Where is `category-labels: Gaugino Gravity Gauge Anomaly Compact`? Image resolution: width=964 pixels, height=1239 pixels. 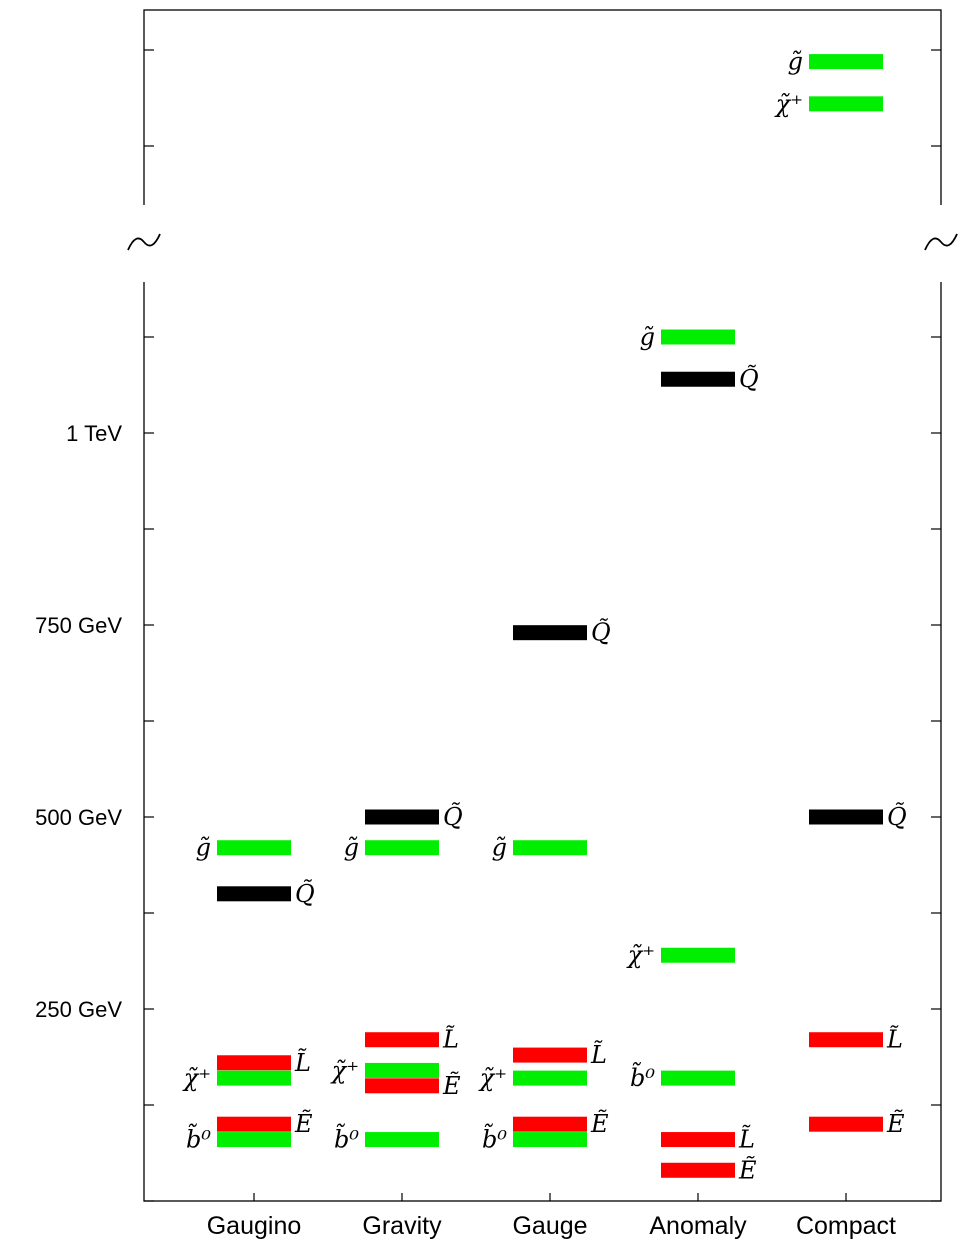 category-labels: Gaugino Gravity Gauge Anomaly Compact is located at coordinates (551, 1225).